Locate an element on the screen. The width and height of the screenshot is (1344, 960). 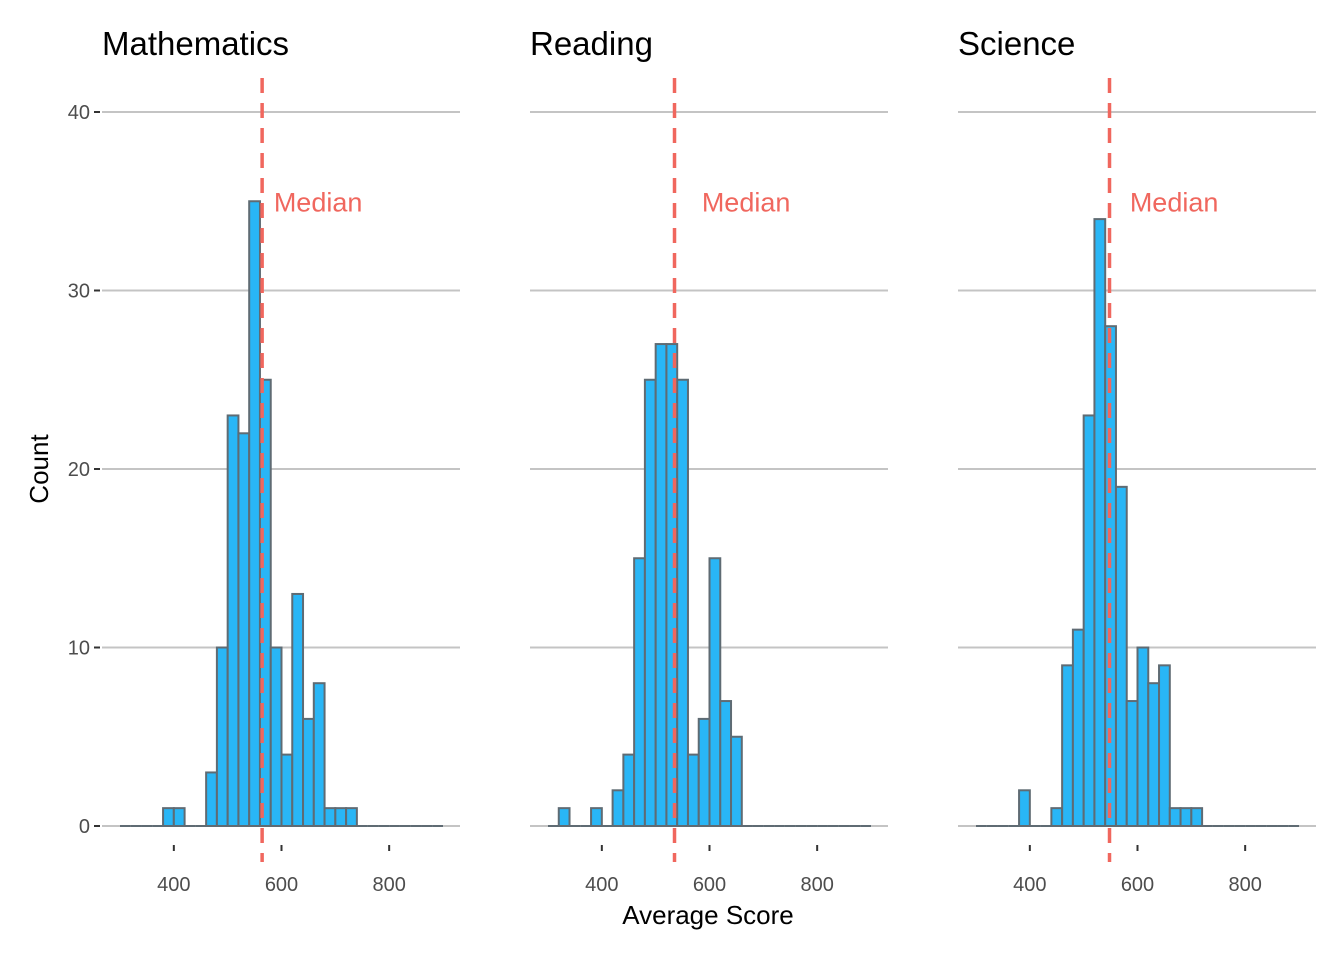
panel-title: Reading is located at coordinates (591, 43).